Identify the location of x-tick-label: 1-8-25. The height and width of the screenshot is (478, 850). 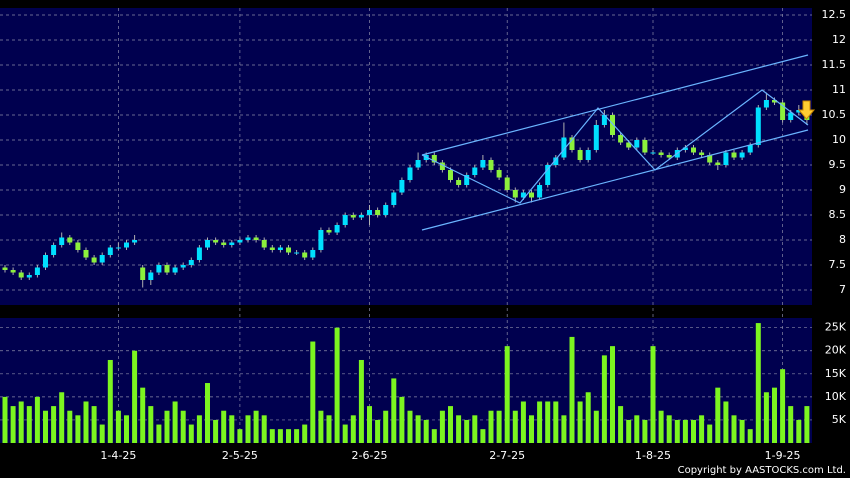
(653, 455).